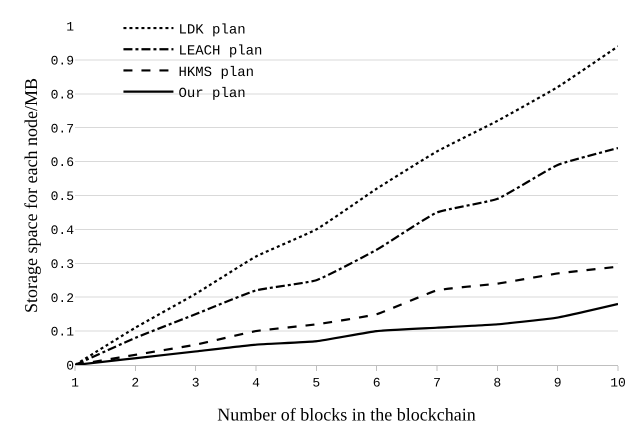 The width and height of the screenshot is (638, 433). What do you see at coordinates (497, 383) in the screenshot?
I see `x-tick-label: 8` at bounding box center [497, 383].